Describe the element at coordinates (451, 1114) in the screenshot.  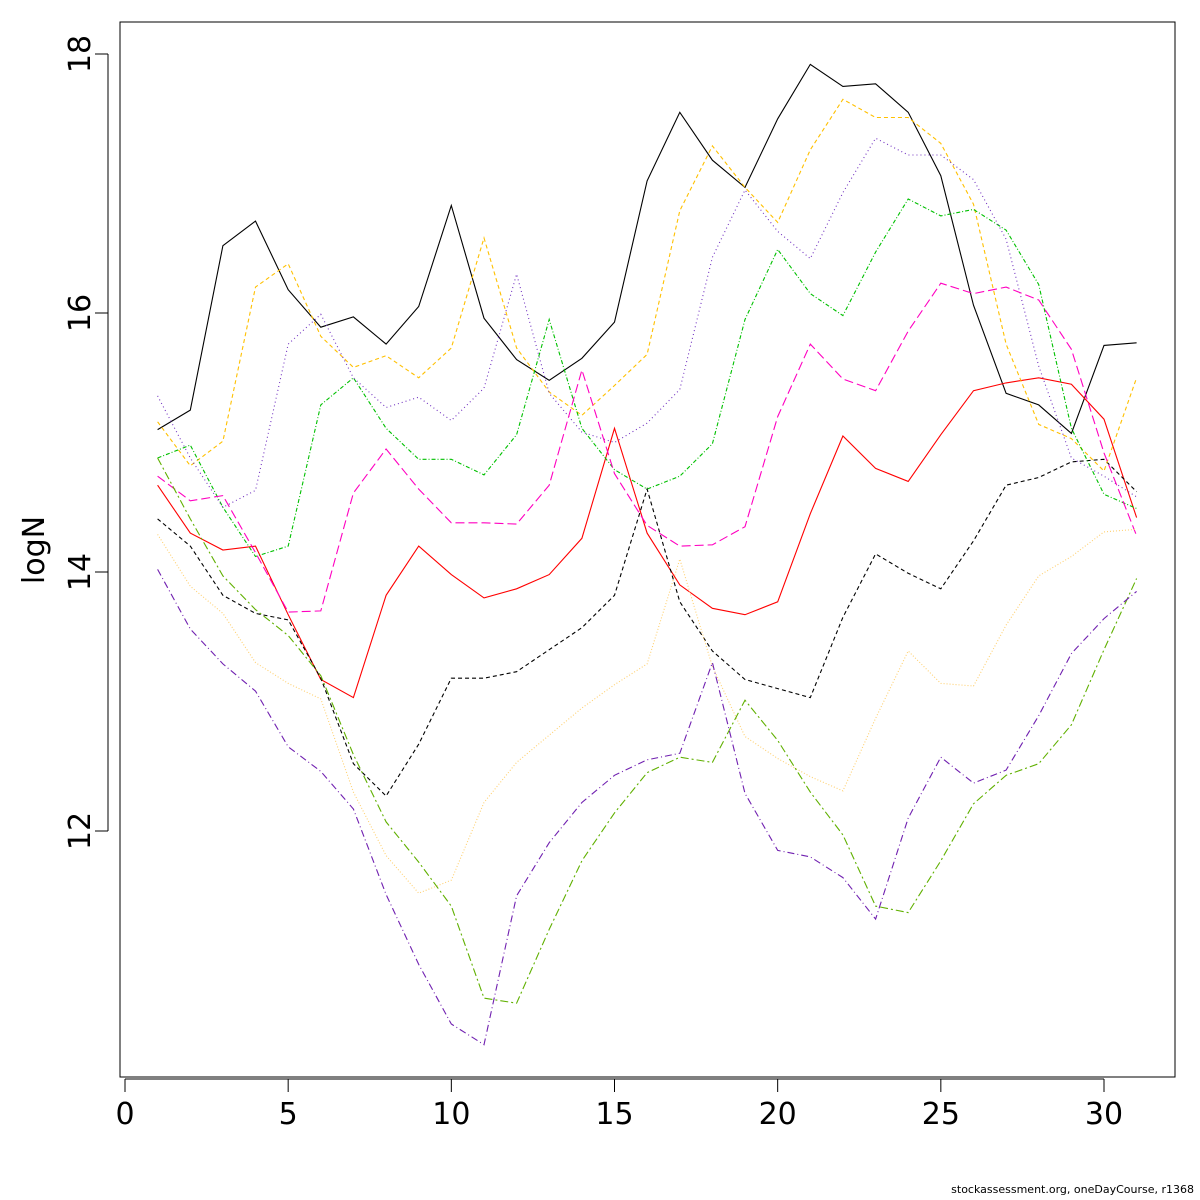
I see `x-tick-label: 10` at that location.